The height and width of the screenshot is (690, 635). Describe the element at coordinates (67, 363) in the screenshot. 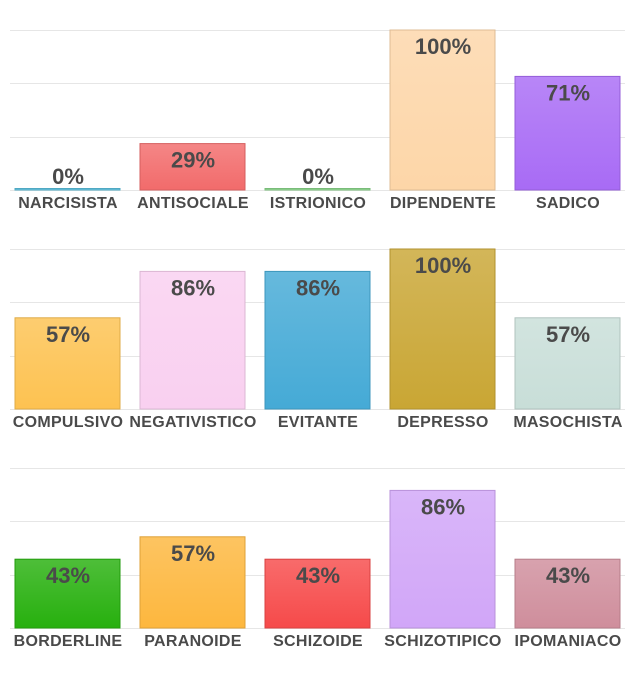

I see `bar-compulsivo` at that location.